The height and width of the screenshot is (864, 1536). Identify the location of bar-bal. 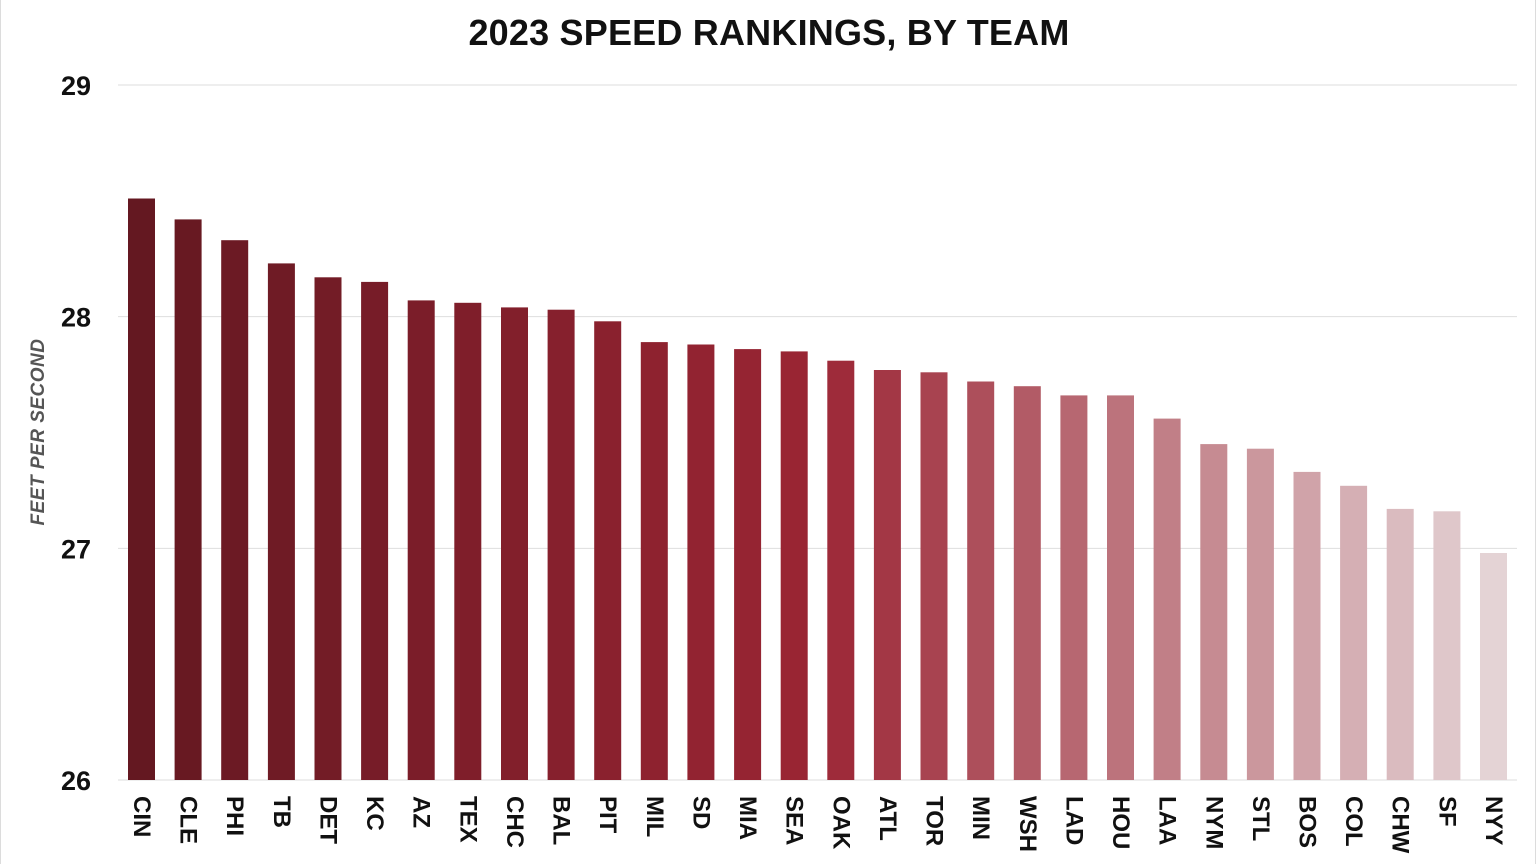
(561, 544).